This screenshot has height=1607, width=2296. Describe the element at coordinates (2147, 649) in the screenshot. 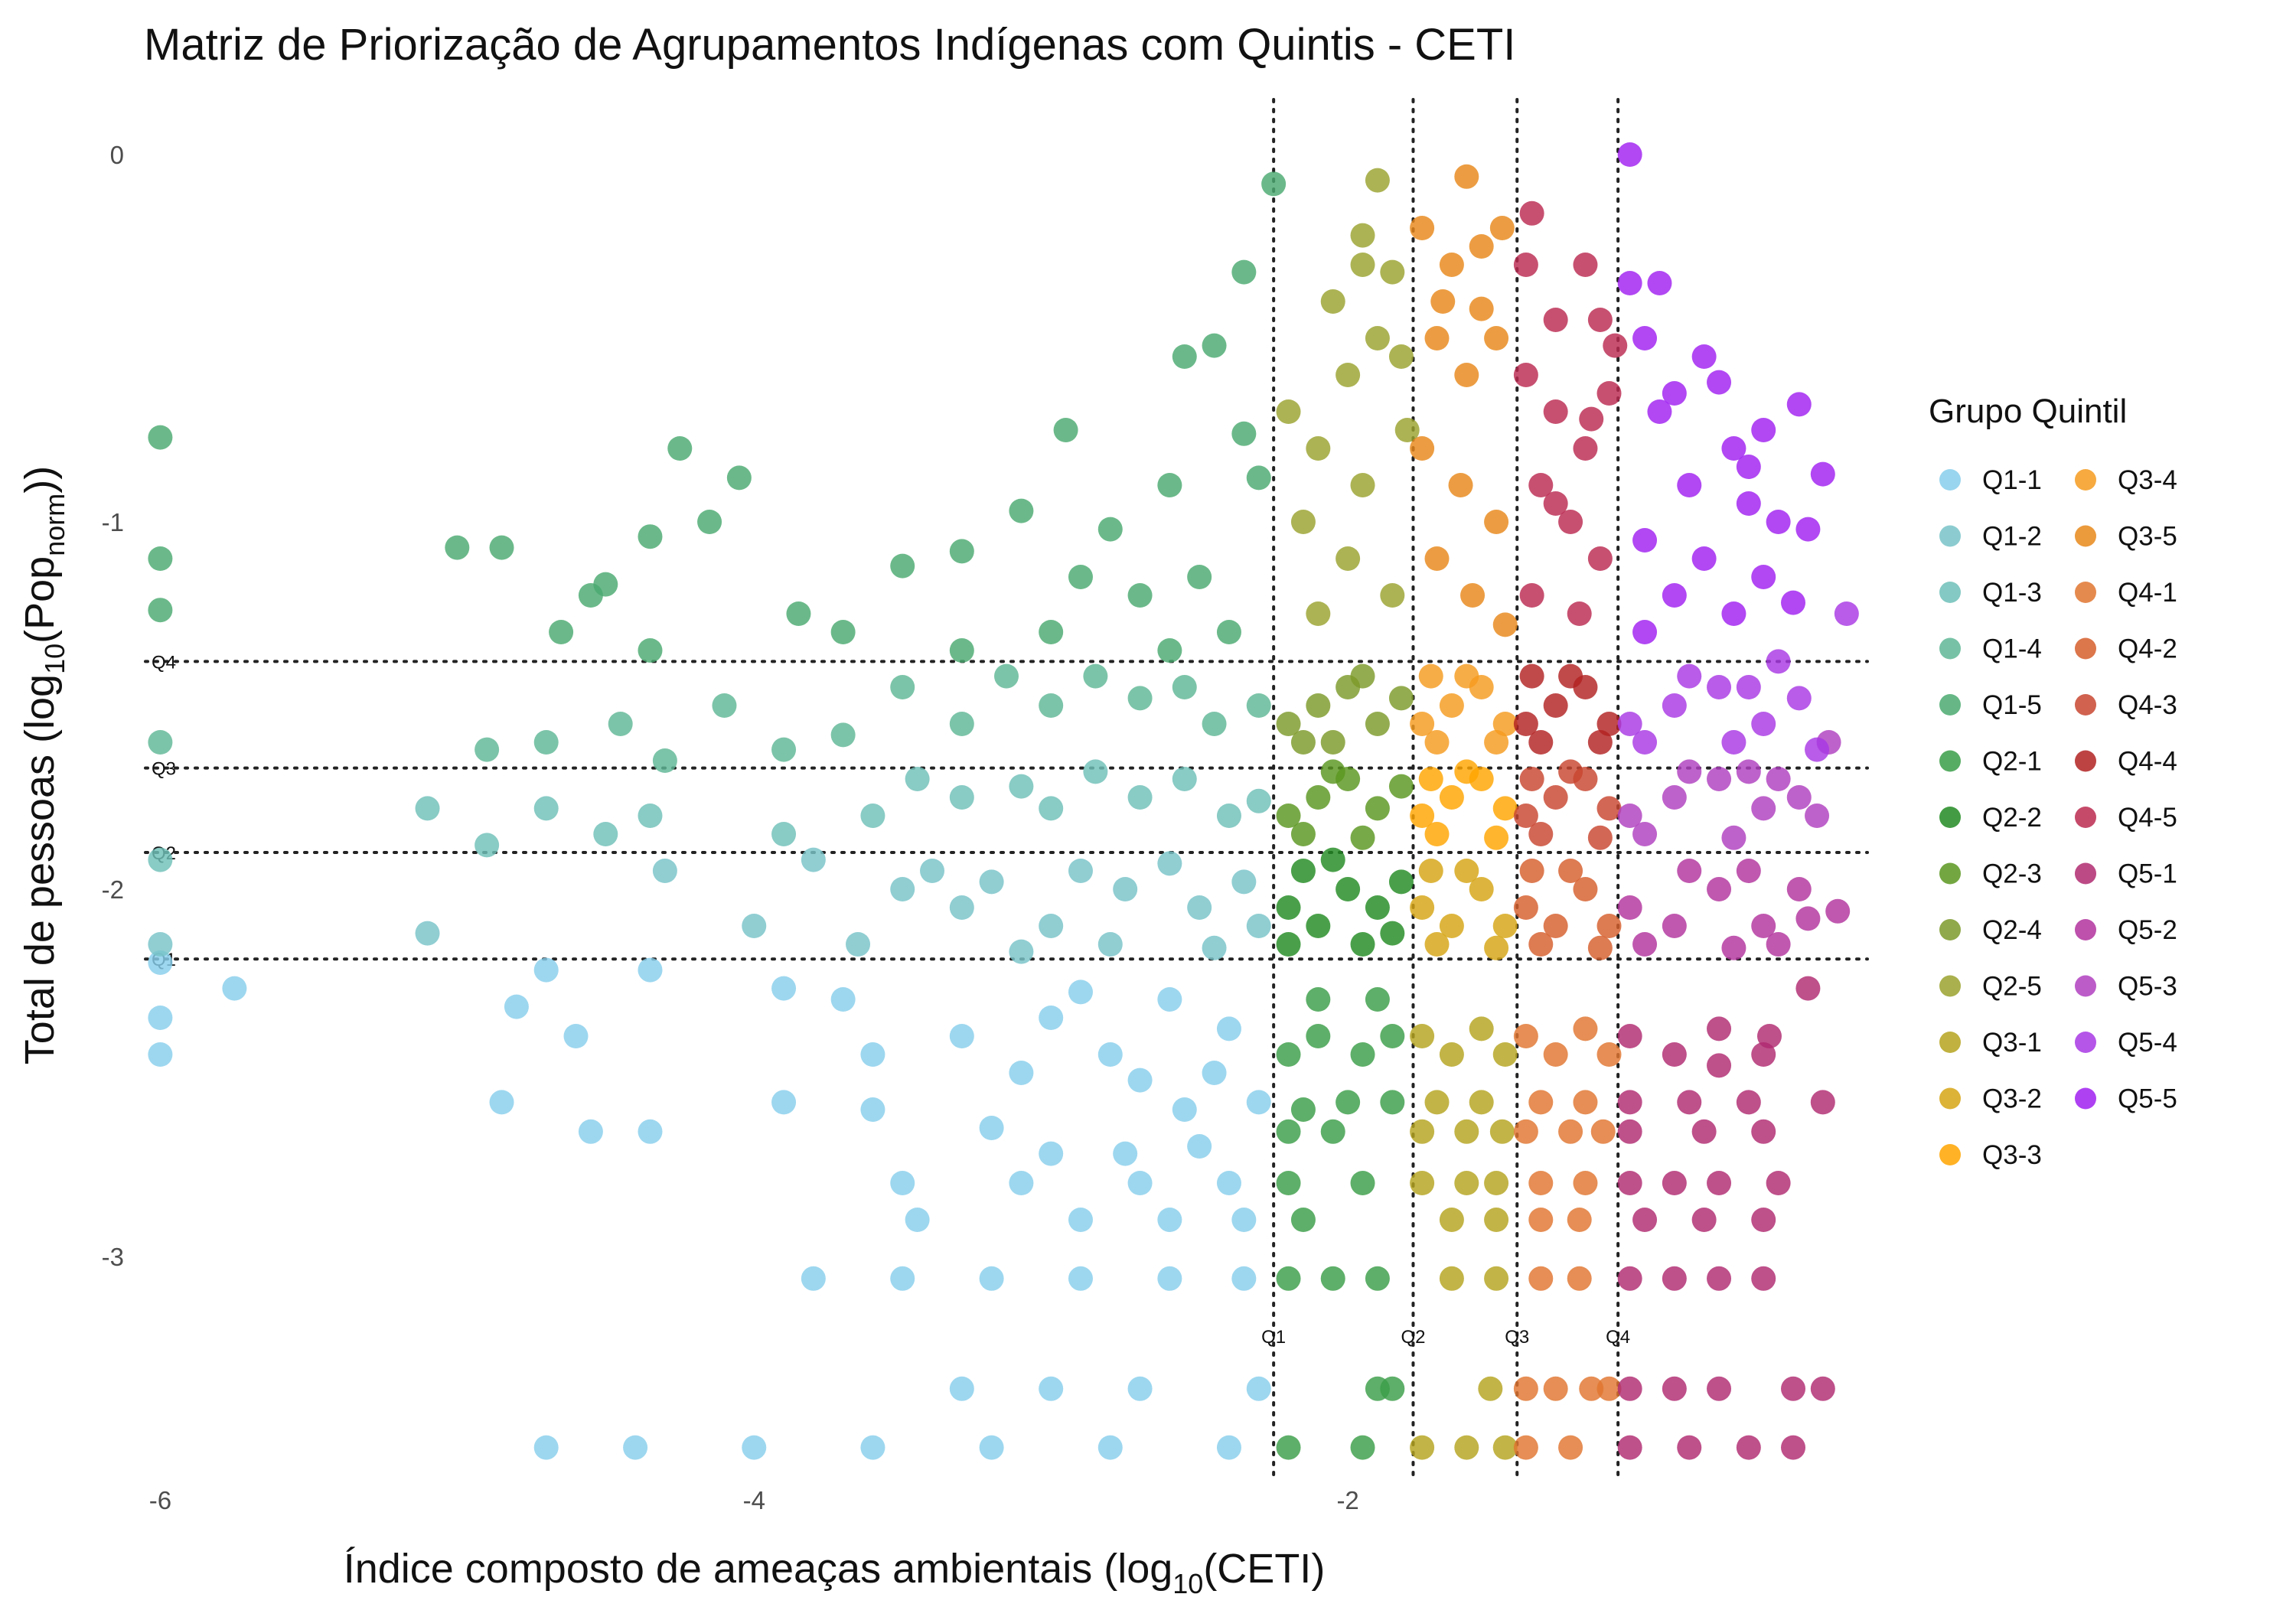

I see `legend-label: Q4-2` at that location.